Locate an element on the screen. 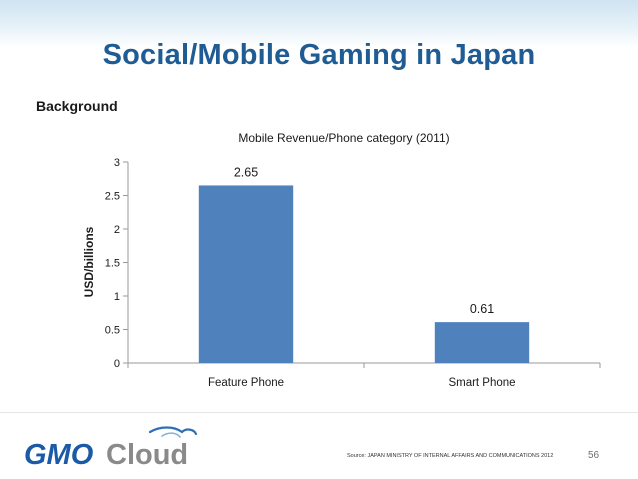  category-label: Feature Phone is located at coordinates (246, 383).